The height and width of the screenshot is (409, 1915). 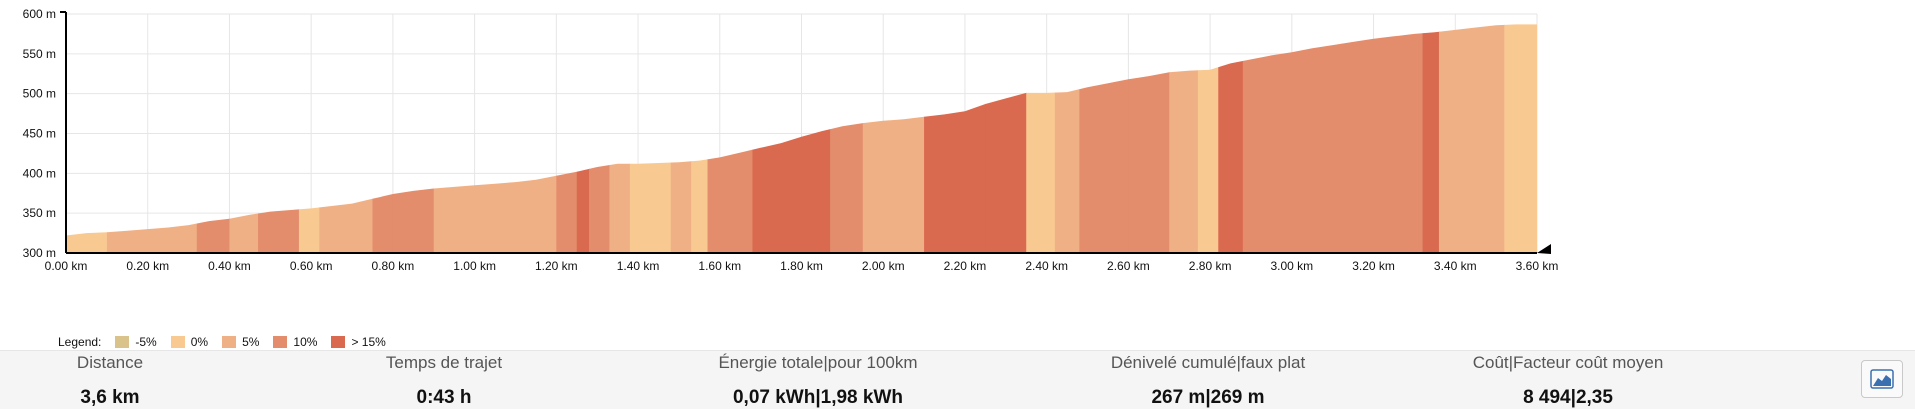 What do you see at coordinates (638, 266) in the screenshot?
I see `x-tick-label: 1.40 km` at bounding box center [638, 266].